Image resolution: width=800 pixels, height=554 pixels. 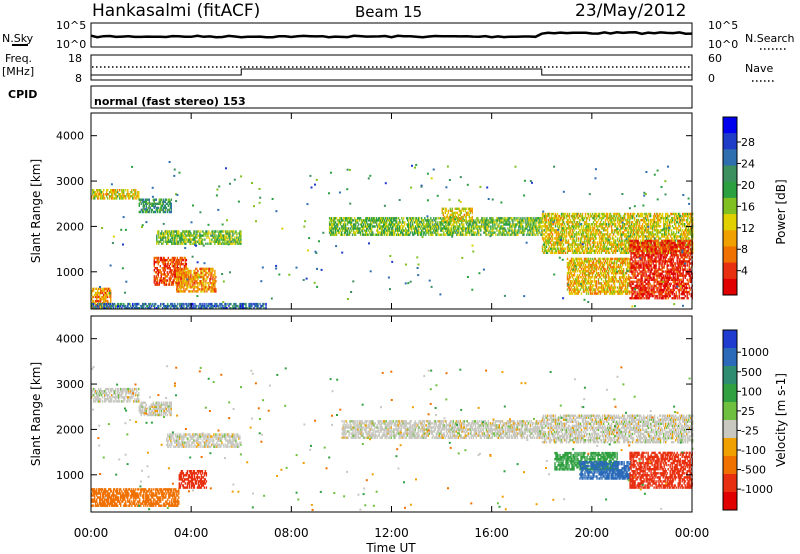 What do you see at coordinates (389, 68) in the screenshot?
I see `freq-panel: Freq. [MHz] 18 8 60 0 Nave` at bounding box center [389, 68].